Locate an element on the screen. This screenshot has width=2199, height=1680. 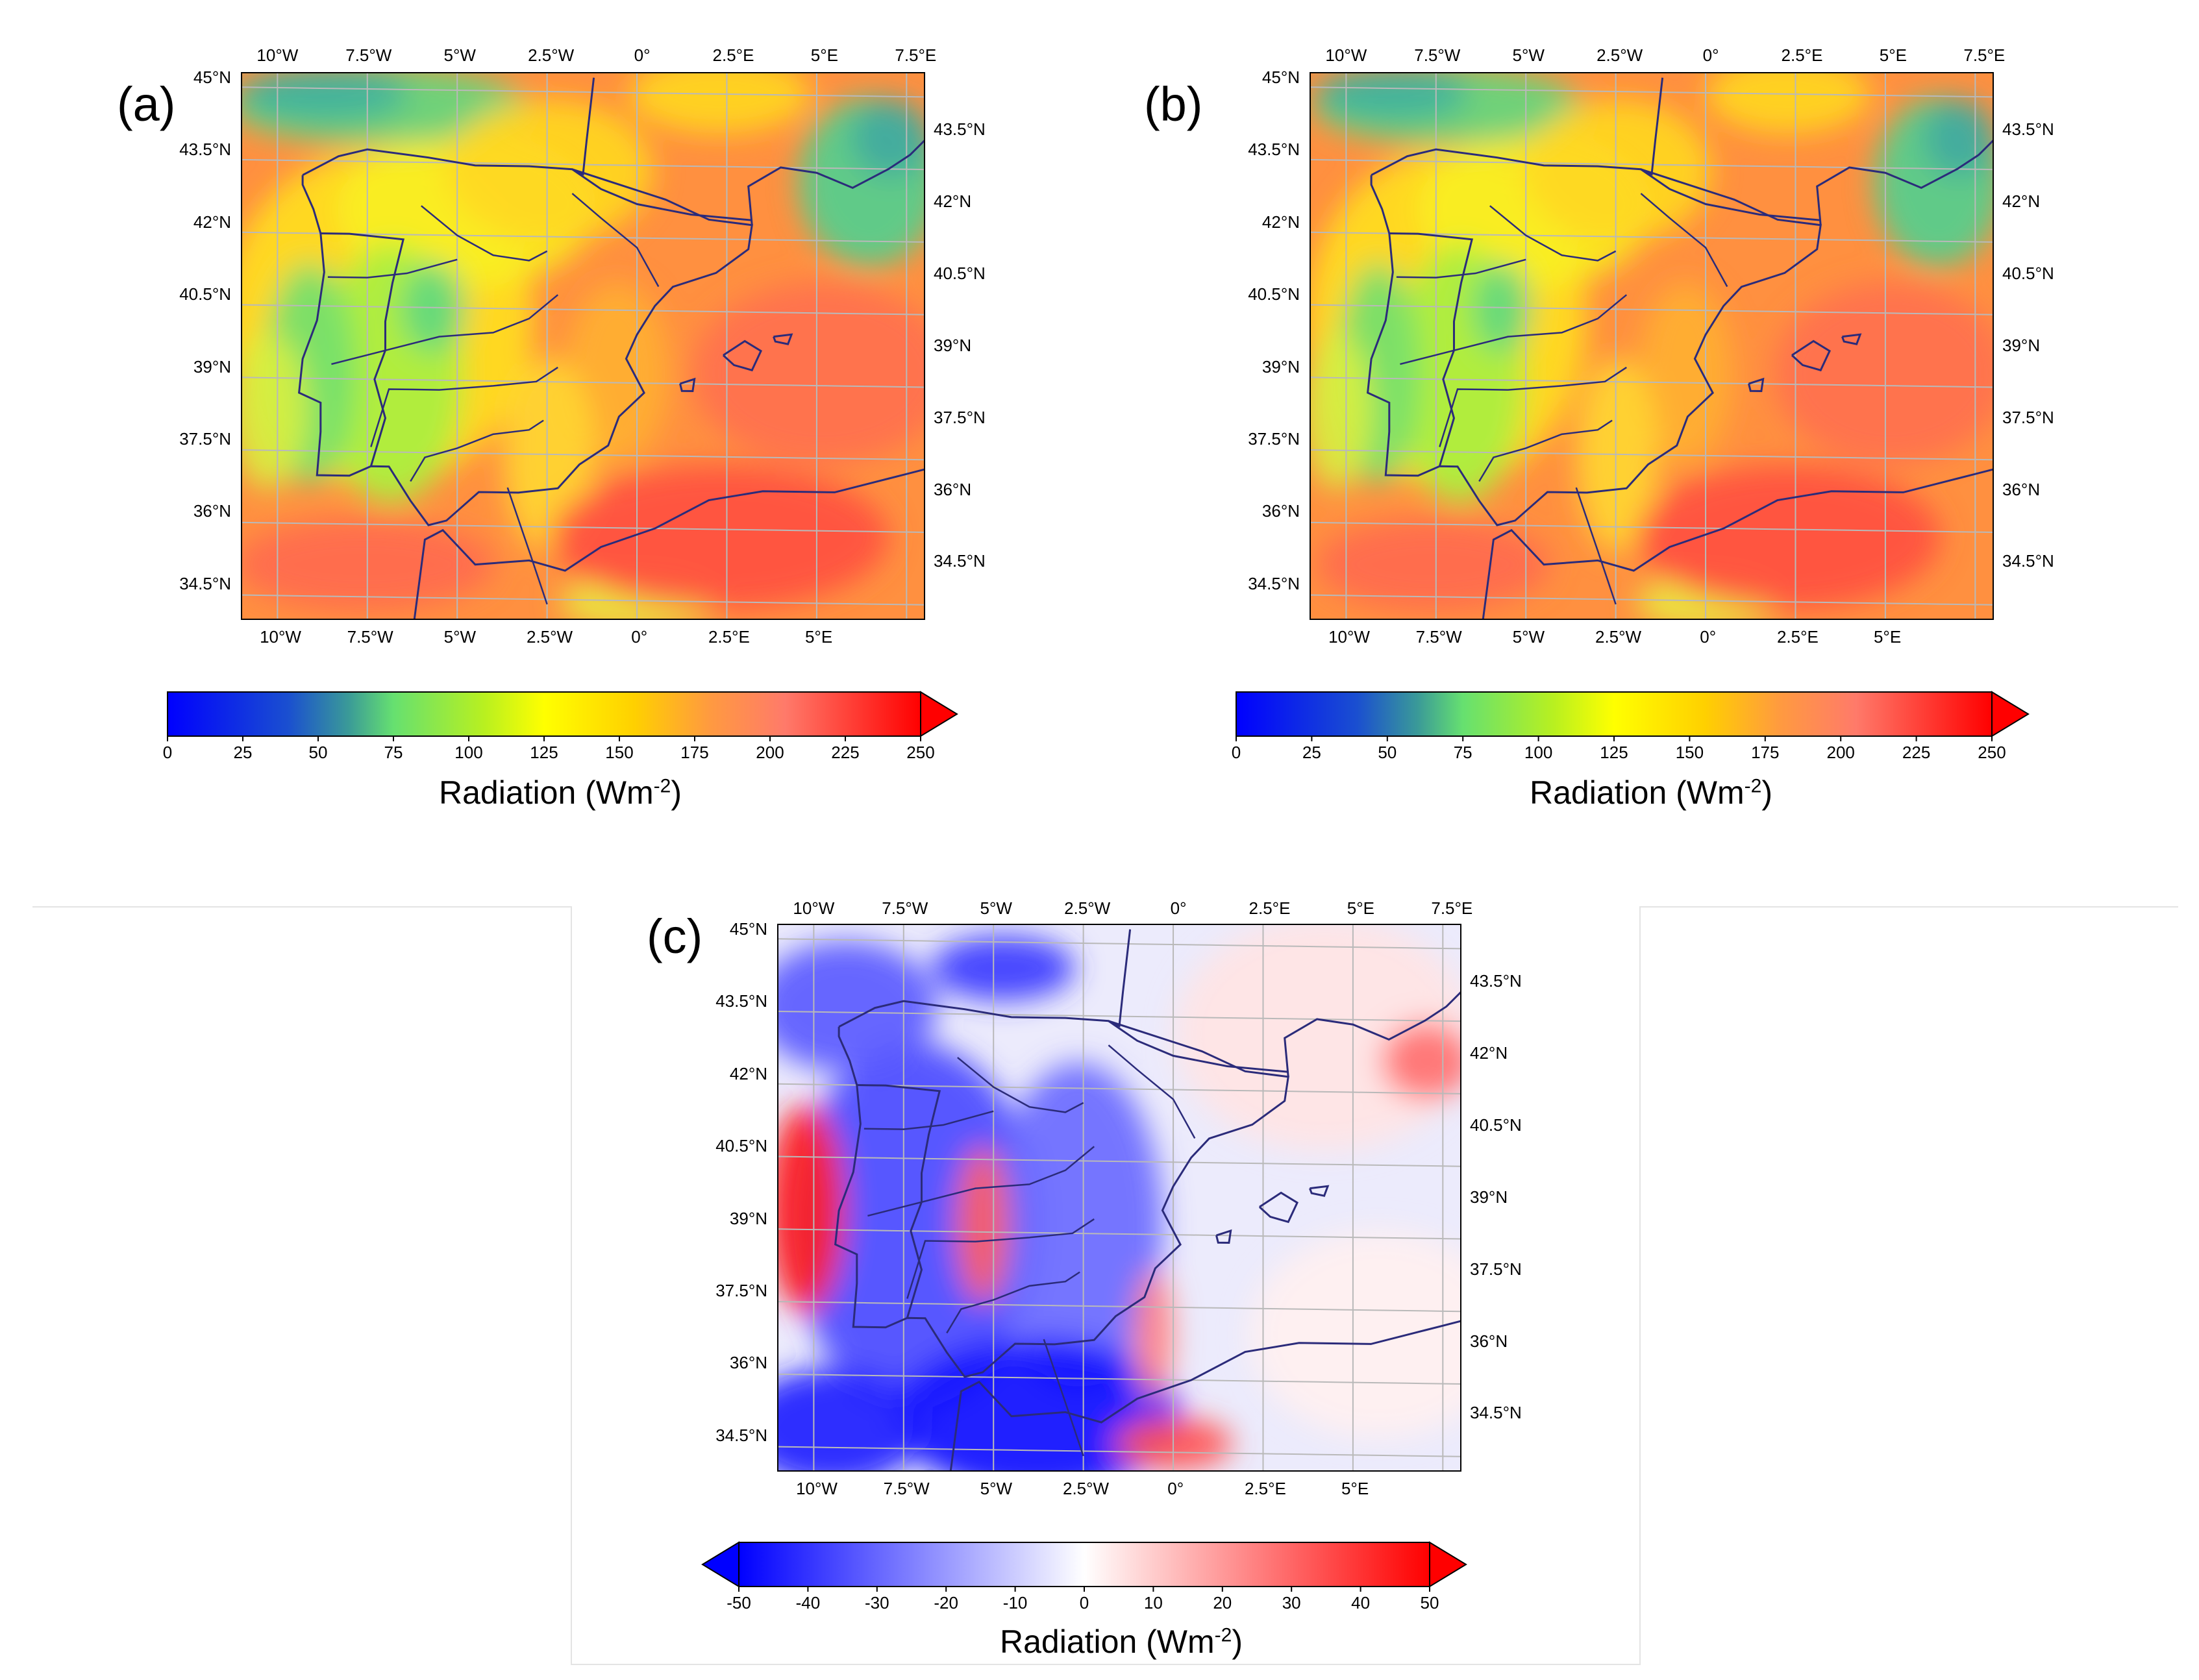
colorbar-gradient is located at coordinates (544, 714).